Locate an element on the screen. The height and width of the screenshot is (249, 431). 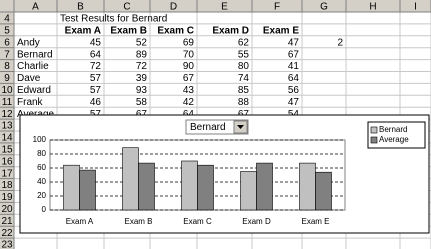
row-header: 6 is located at coordinates (7, 42).